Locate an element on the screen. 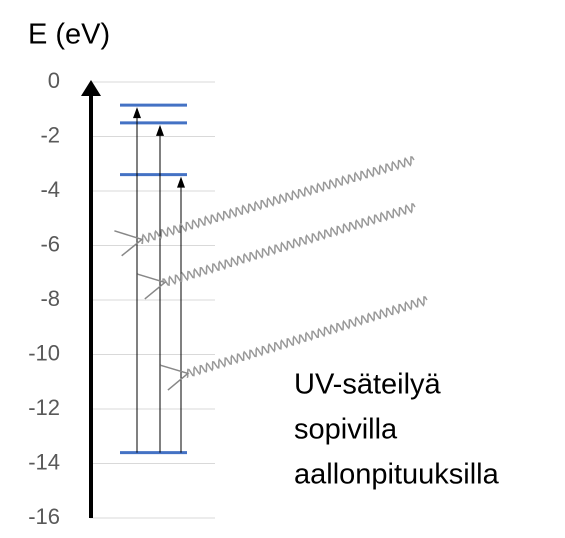  axis-arrow is located at coordinates (91, 88).